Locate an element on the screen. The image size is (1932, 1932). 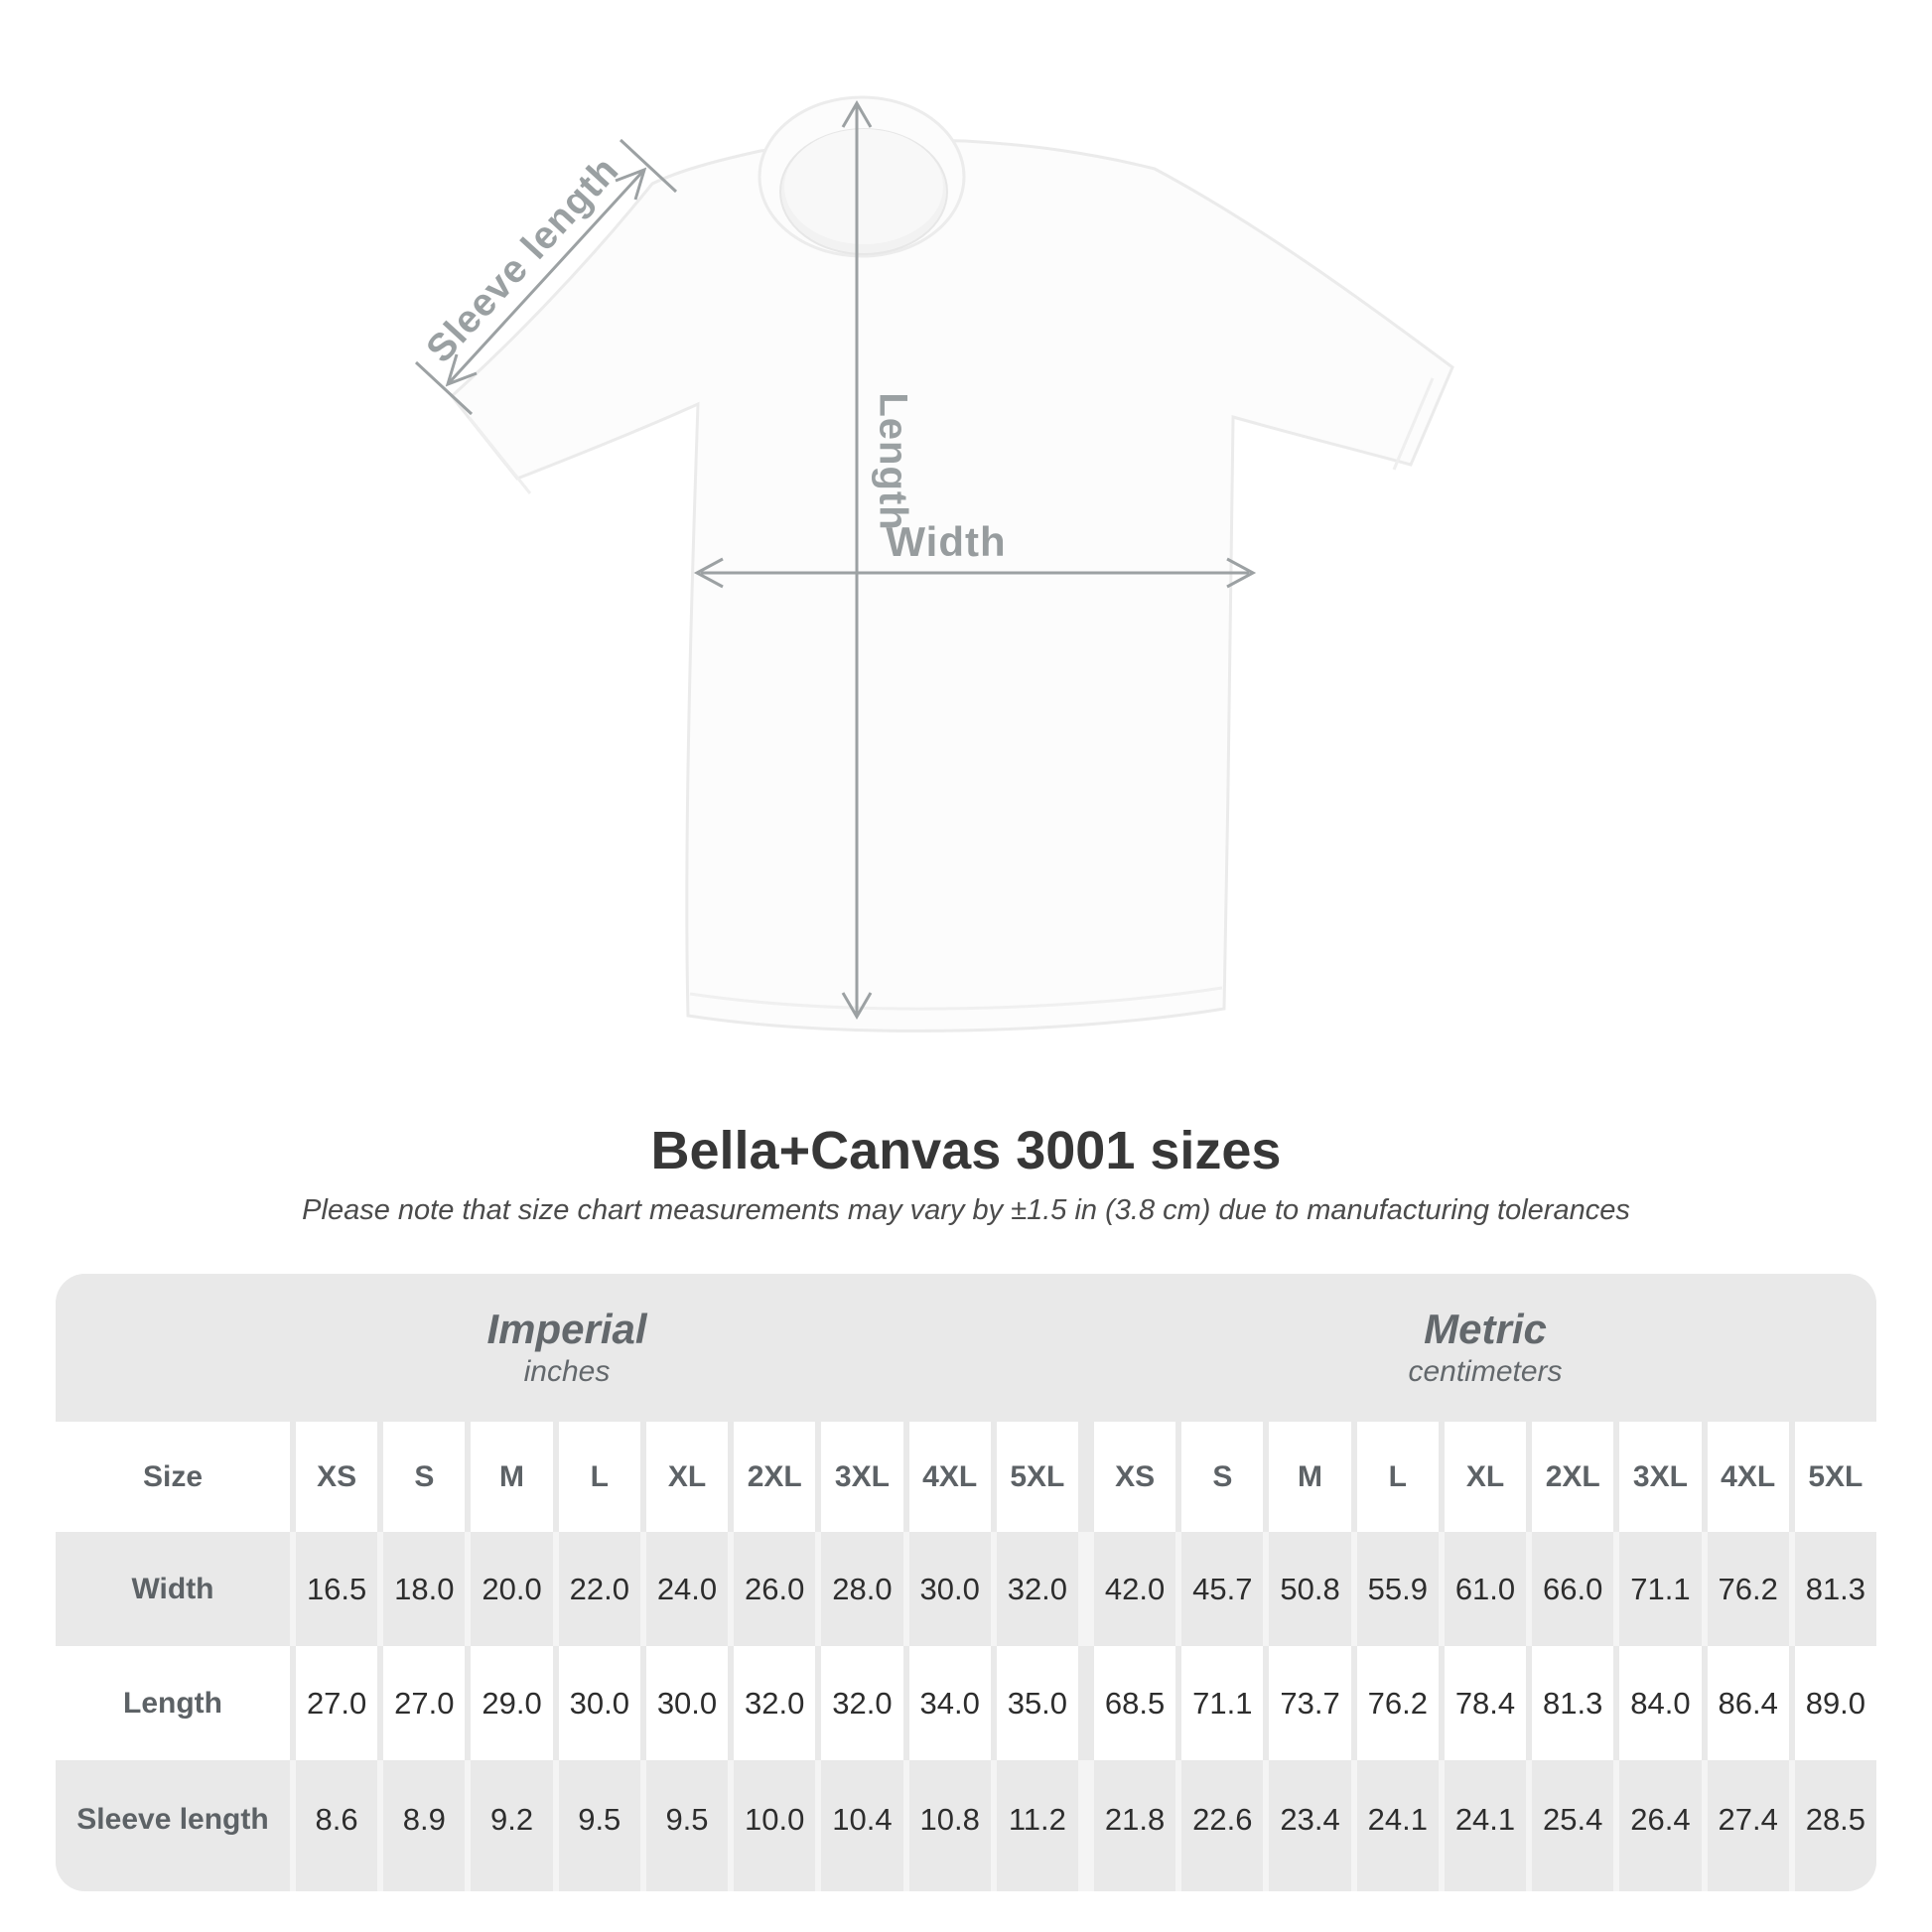
value-cell-metric: 42.0 is located at coordinates (1135, 1589).